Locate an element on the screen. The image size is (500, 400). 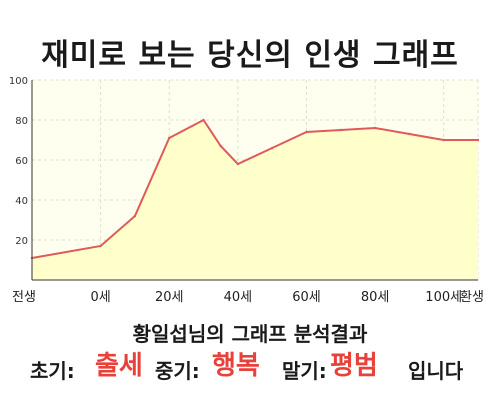
y-tick-label: 20 is located at coordinates (21, 241).